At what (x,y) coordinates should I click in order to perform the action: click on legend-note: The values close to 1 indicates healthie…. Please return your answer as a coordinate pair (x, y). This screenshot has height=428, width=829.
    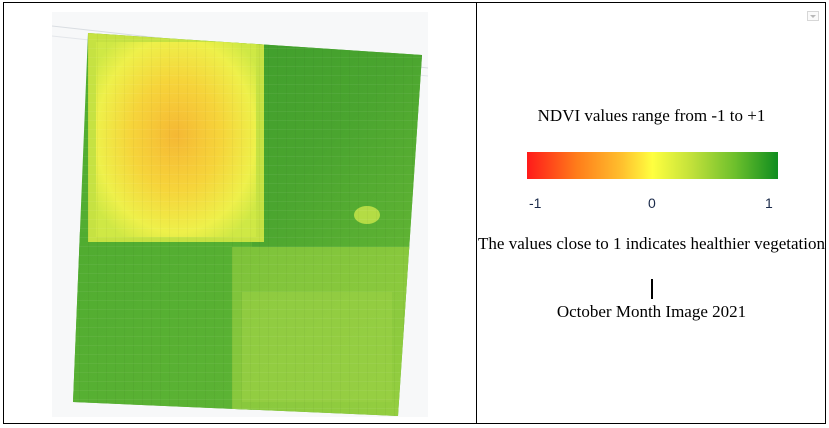
    Looking at the image, I should click on (651, 243).